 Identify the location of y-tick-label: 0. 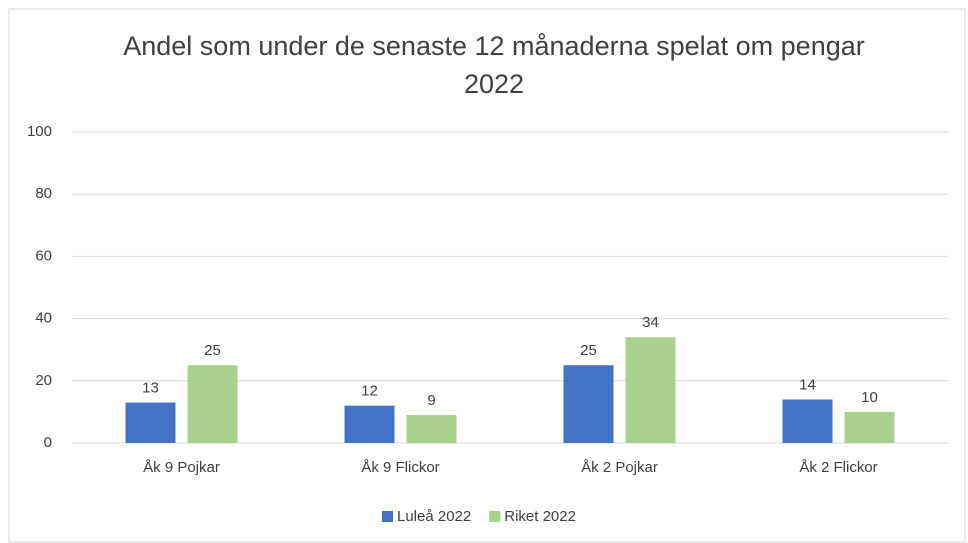
(48, 442).